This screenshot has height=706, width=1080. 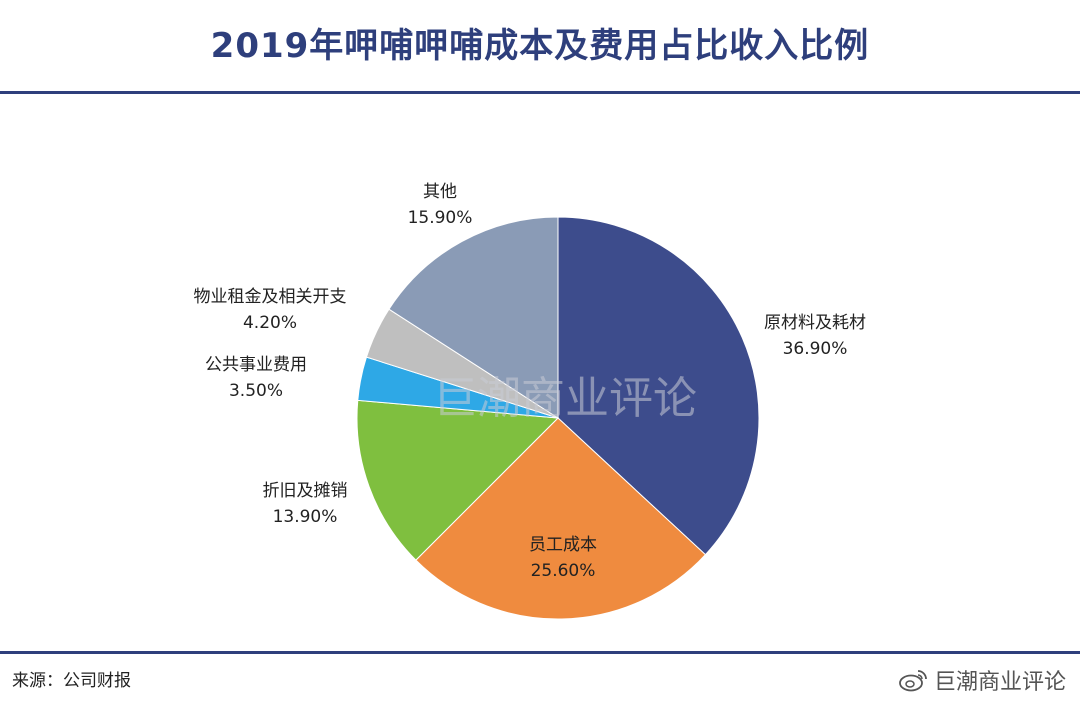 I want to click on slice-value-label: 13.90%, so click(x=305, y=517).